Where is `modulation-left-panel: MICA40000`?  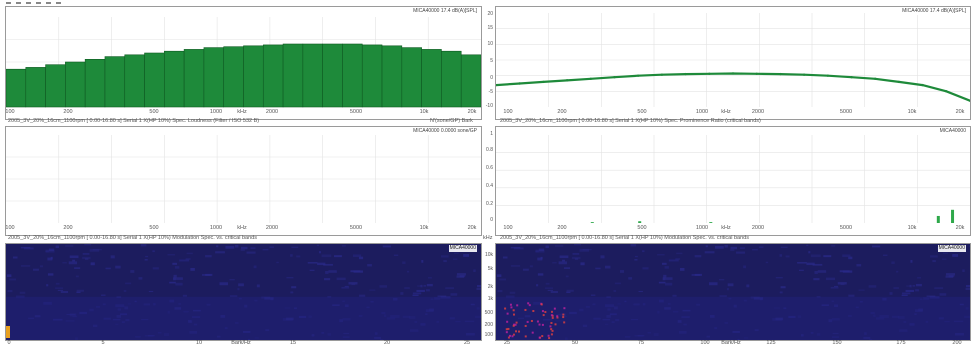 modulation-left-panel: MICA40000 is located at coordinates (243, 292).